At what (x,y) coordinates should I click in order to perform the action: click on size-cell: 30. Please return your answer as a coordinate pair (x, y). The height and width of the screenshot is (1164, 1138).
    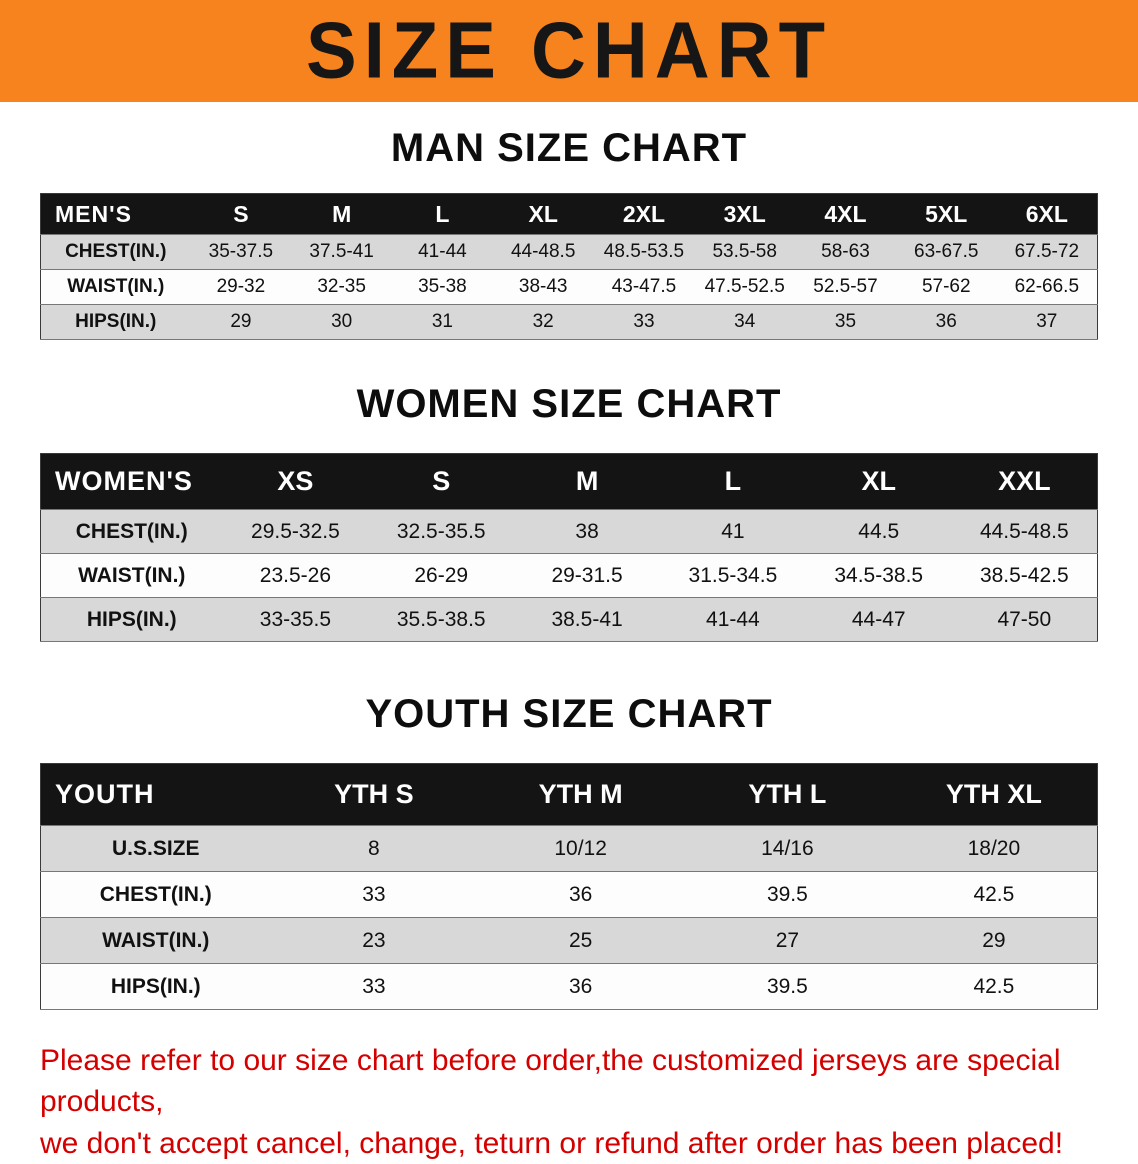
    Looking at the image, I should click on (342, 322).